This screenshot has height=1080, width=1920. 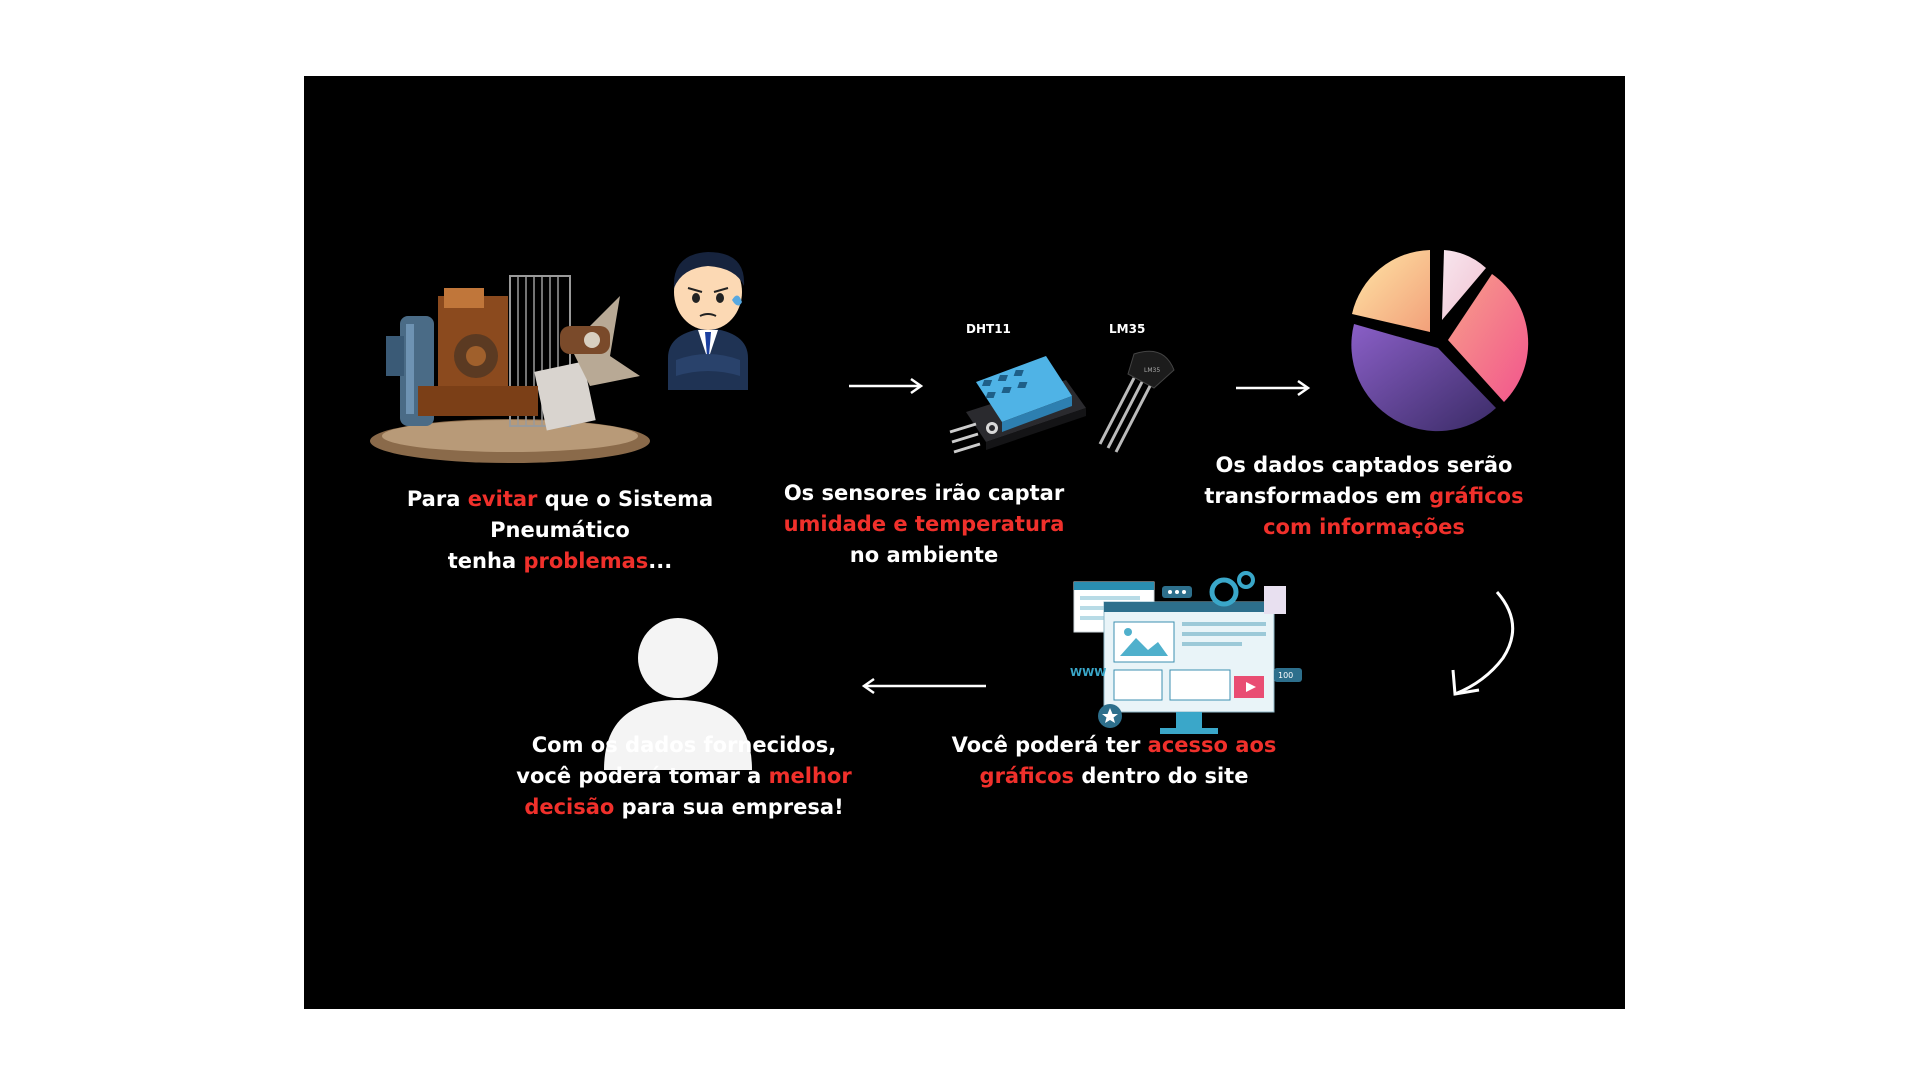 What do you see at coordinates (485, 561) in the screenshot?
I see `caption-text: tenha` at bounding box center [485, 561].